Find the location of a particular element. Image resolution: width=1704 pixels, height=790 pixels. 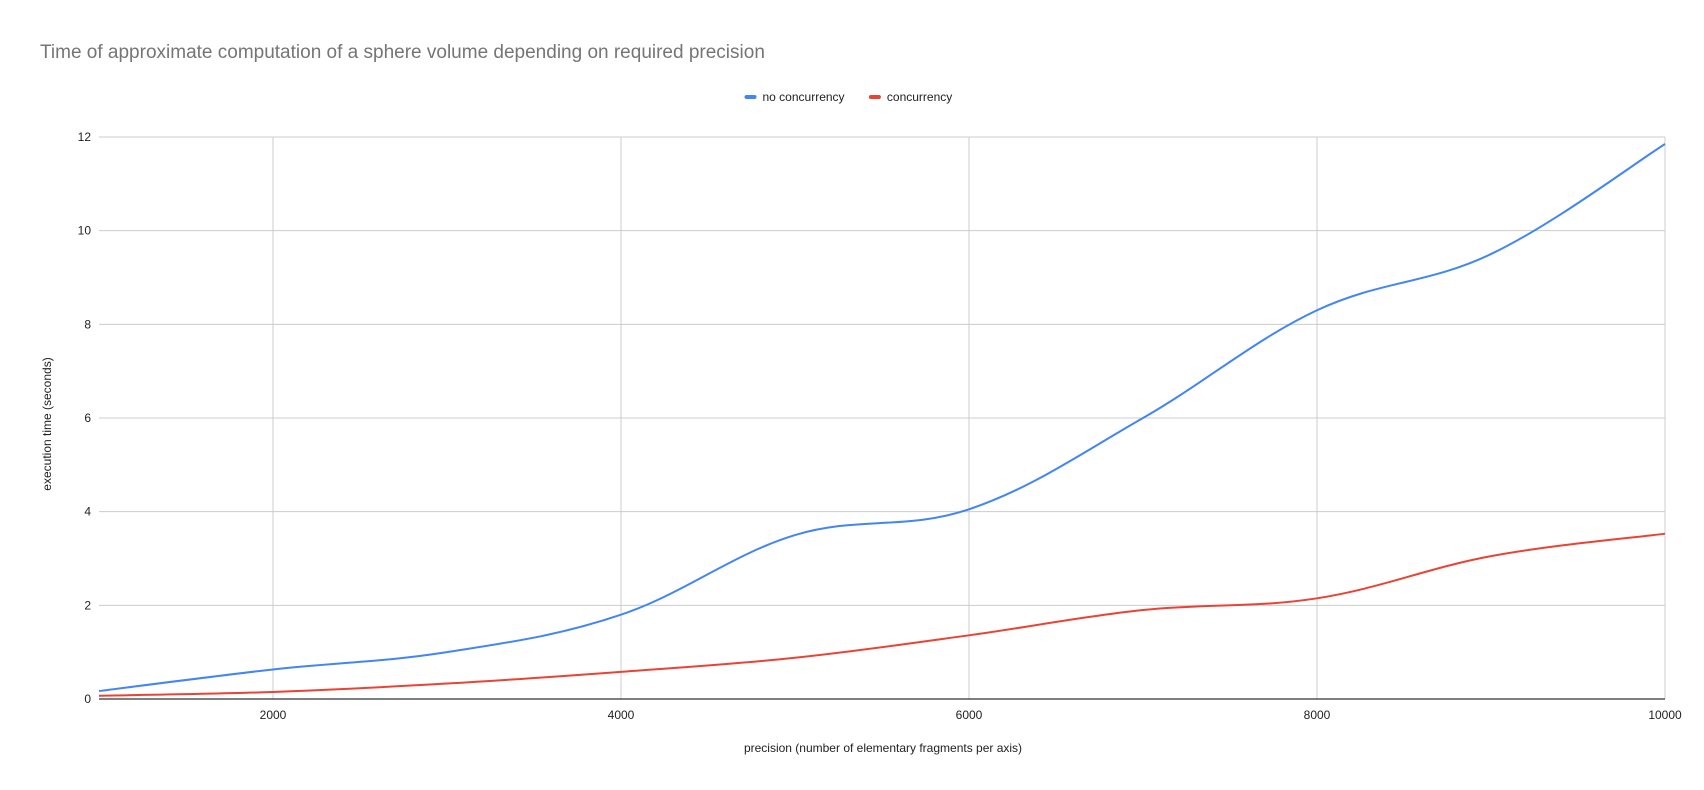

y-tick-label-0: 0 is located at coordinates (87, 699).